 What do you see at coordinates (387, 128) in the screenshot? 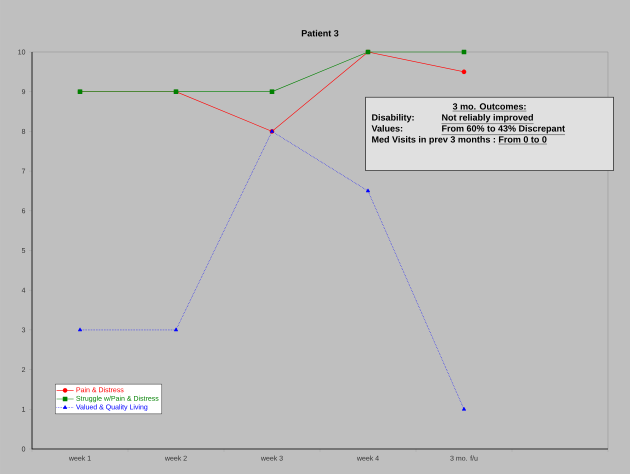
I see `annotation: Values:` at bounding box center [387, 128].